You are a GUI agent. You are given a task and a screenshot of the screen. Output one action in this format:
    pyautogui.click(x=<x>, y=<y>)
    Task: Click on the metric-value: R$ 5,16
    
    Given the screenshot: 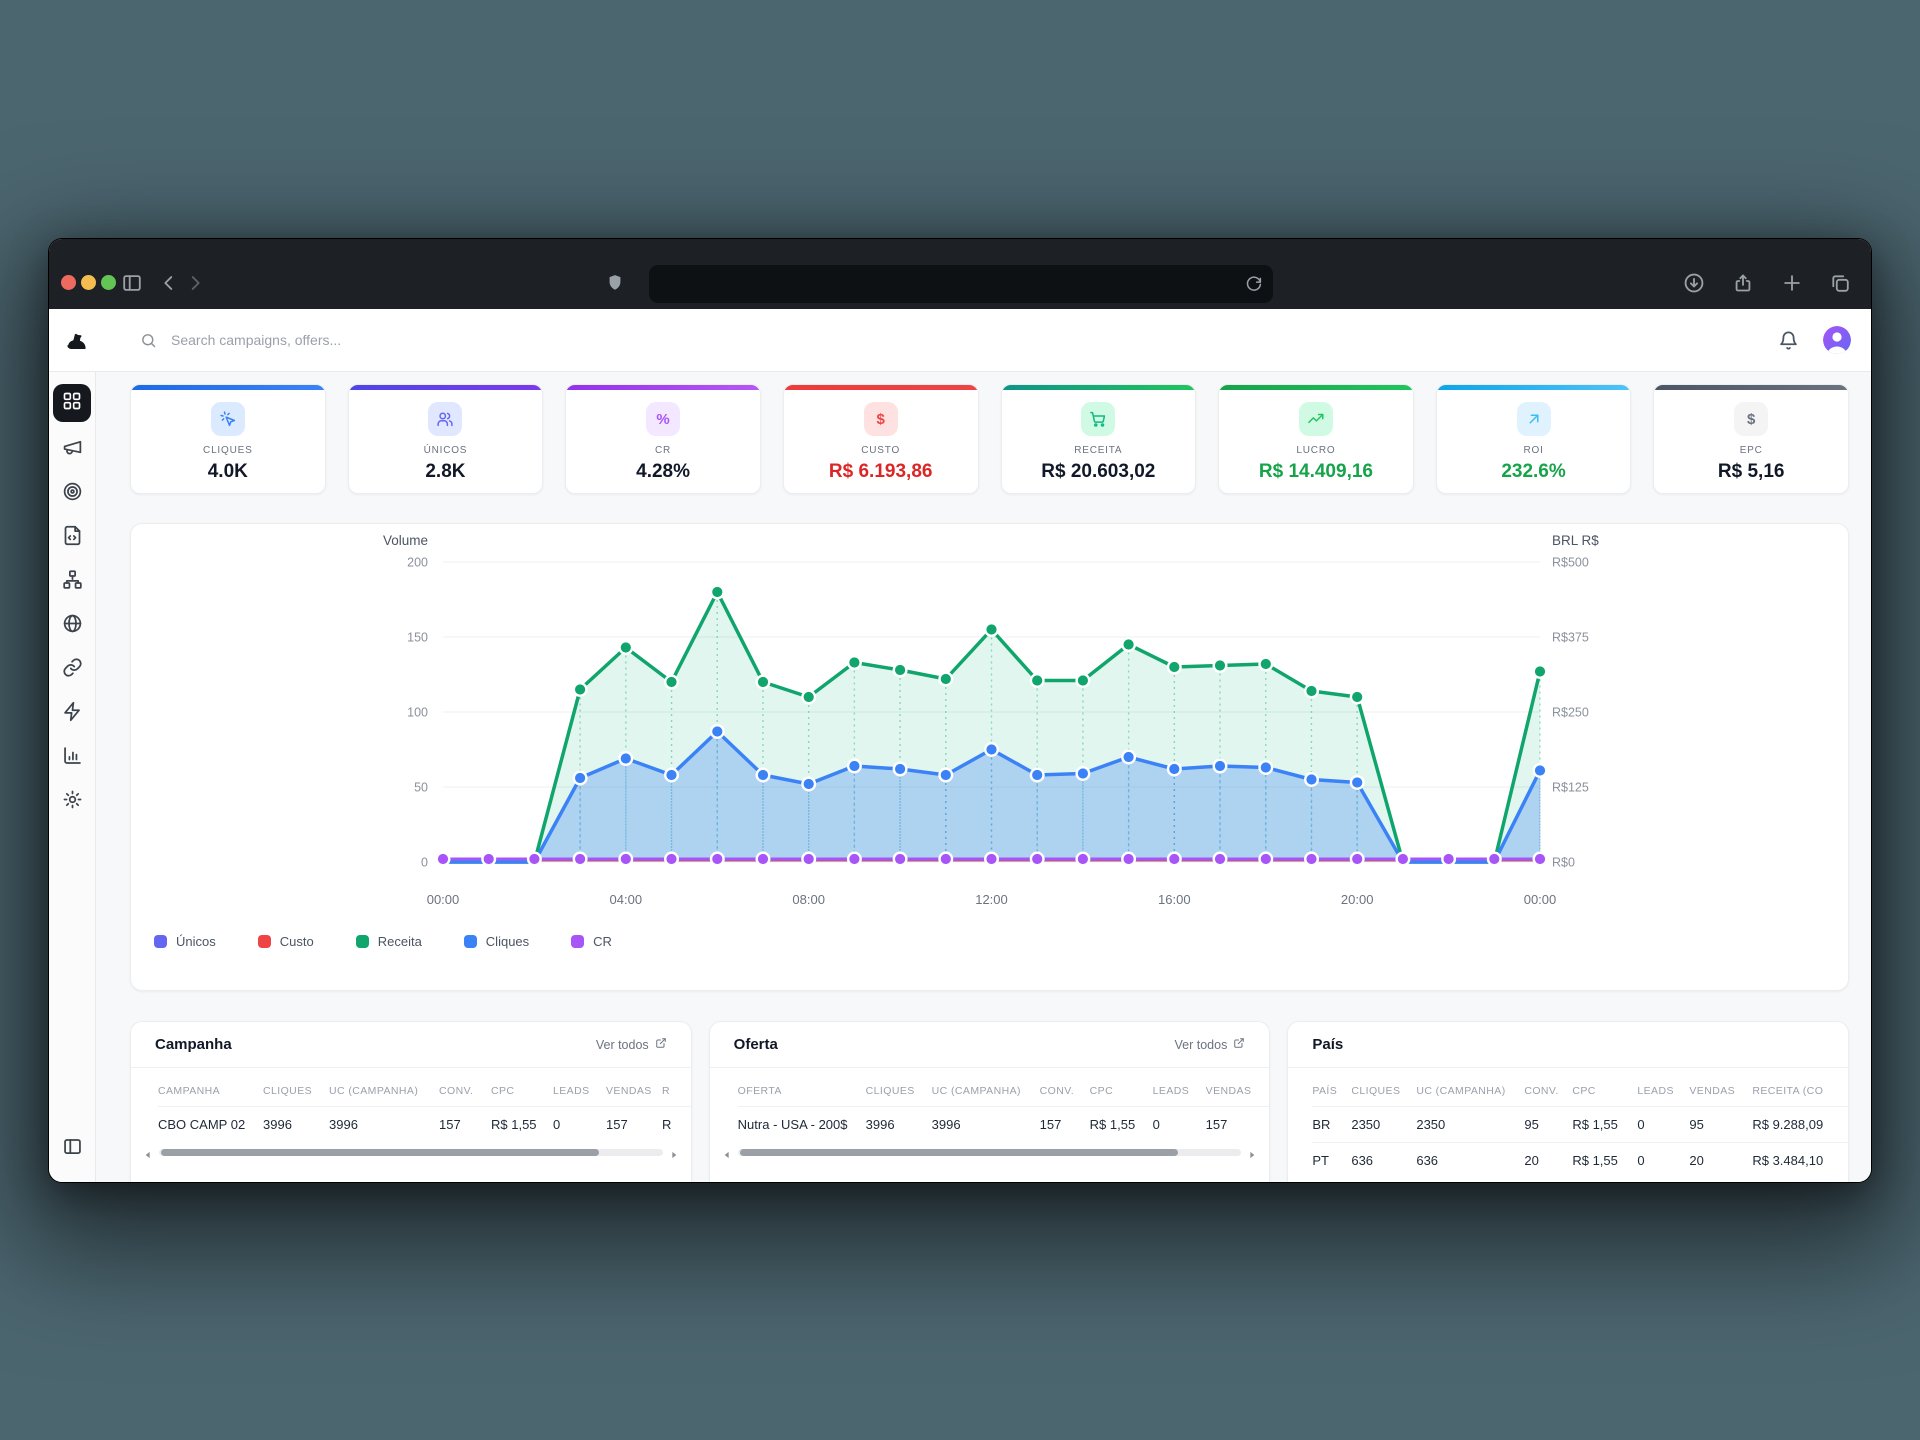 What is the action you would take?
    pyautogui.click(x=1751, y=471)
    